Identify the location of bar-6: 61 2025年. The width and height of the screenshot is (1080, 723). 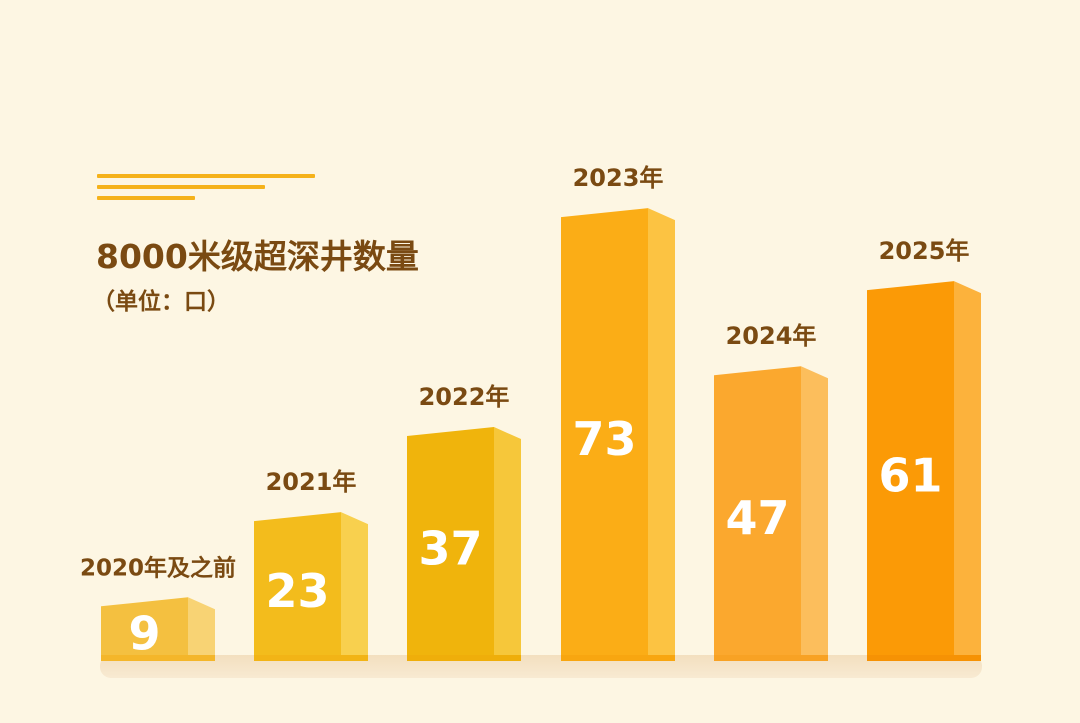
(924, 449).